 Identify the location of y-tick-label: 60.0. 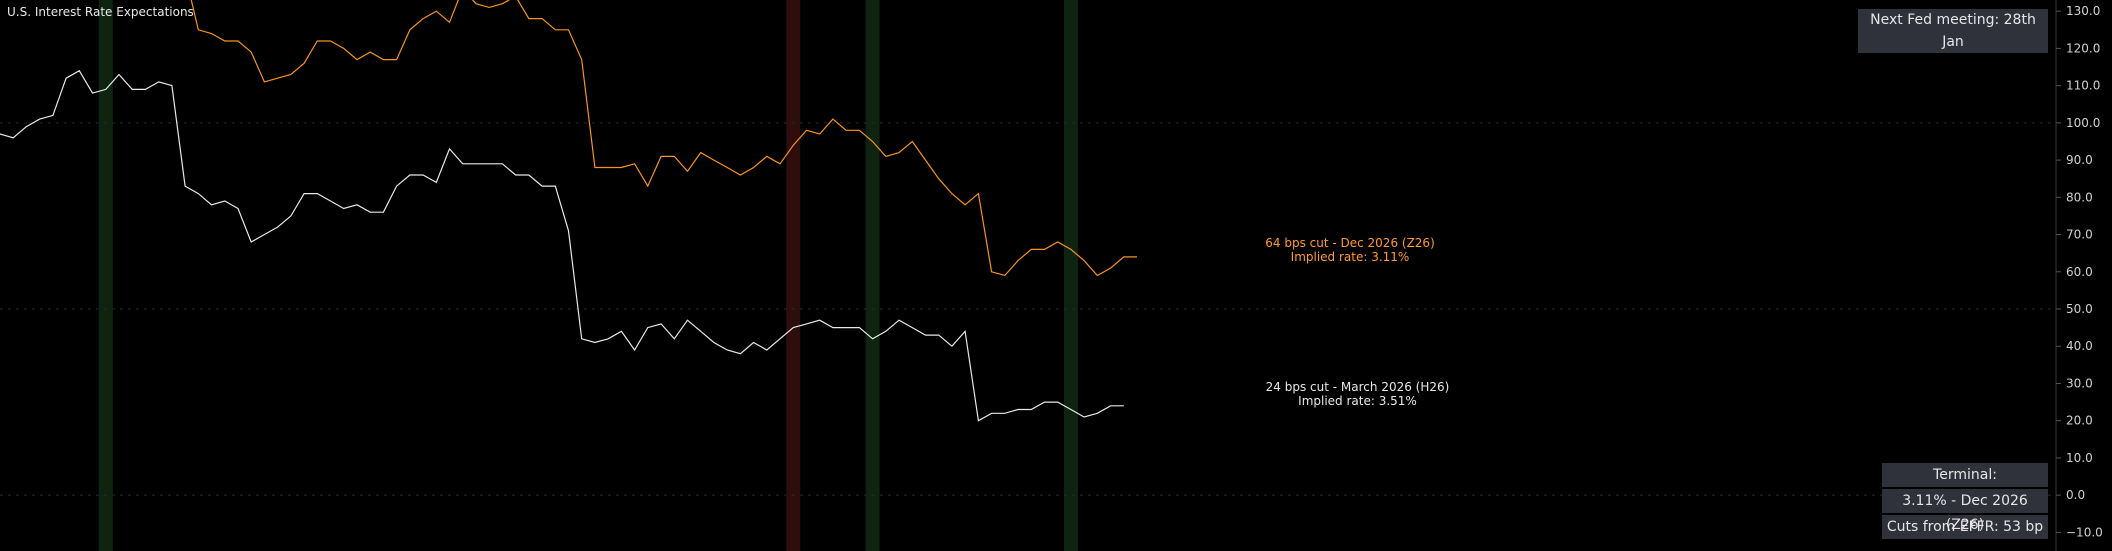
(2079, 272).